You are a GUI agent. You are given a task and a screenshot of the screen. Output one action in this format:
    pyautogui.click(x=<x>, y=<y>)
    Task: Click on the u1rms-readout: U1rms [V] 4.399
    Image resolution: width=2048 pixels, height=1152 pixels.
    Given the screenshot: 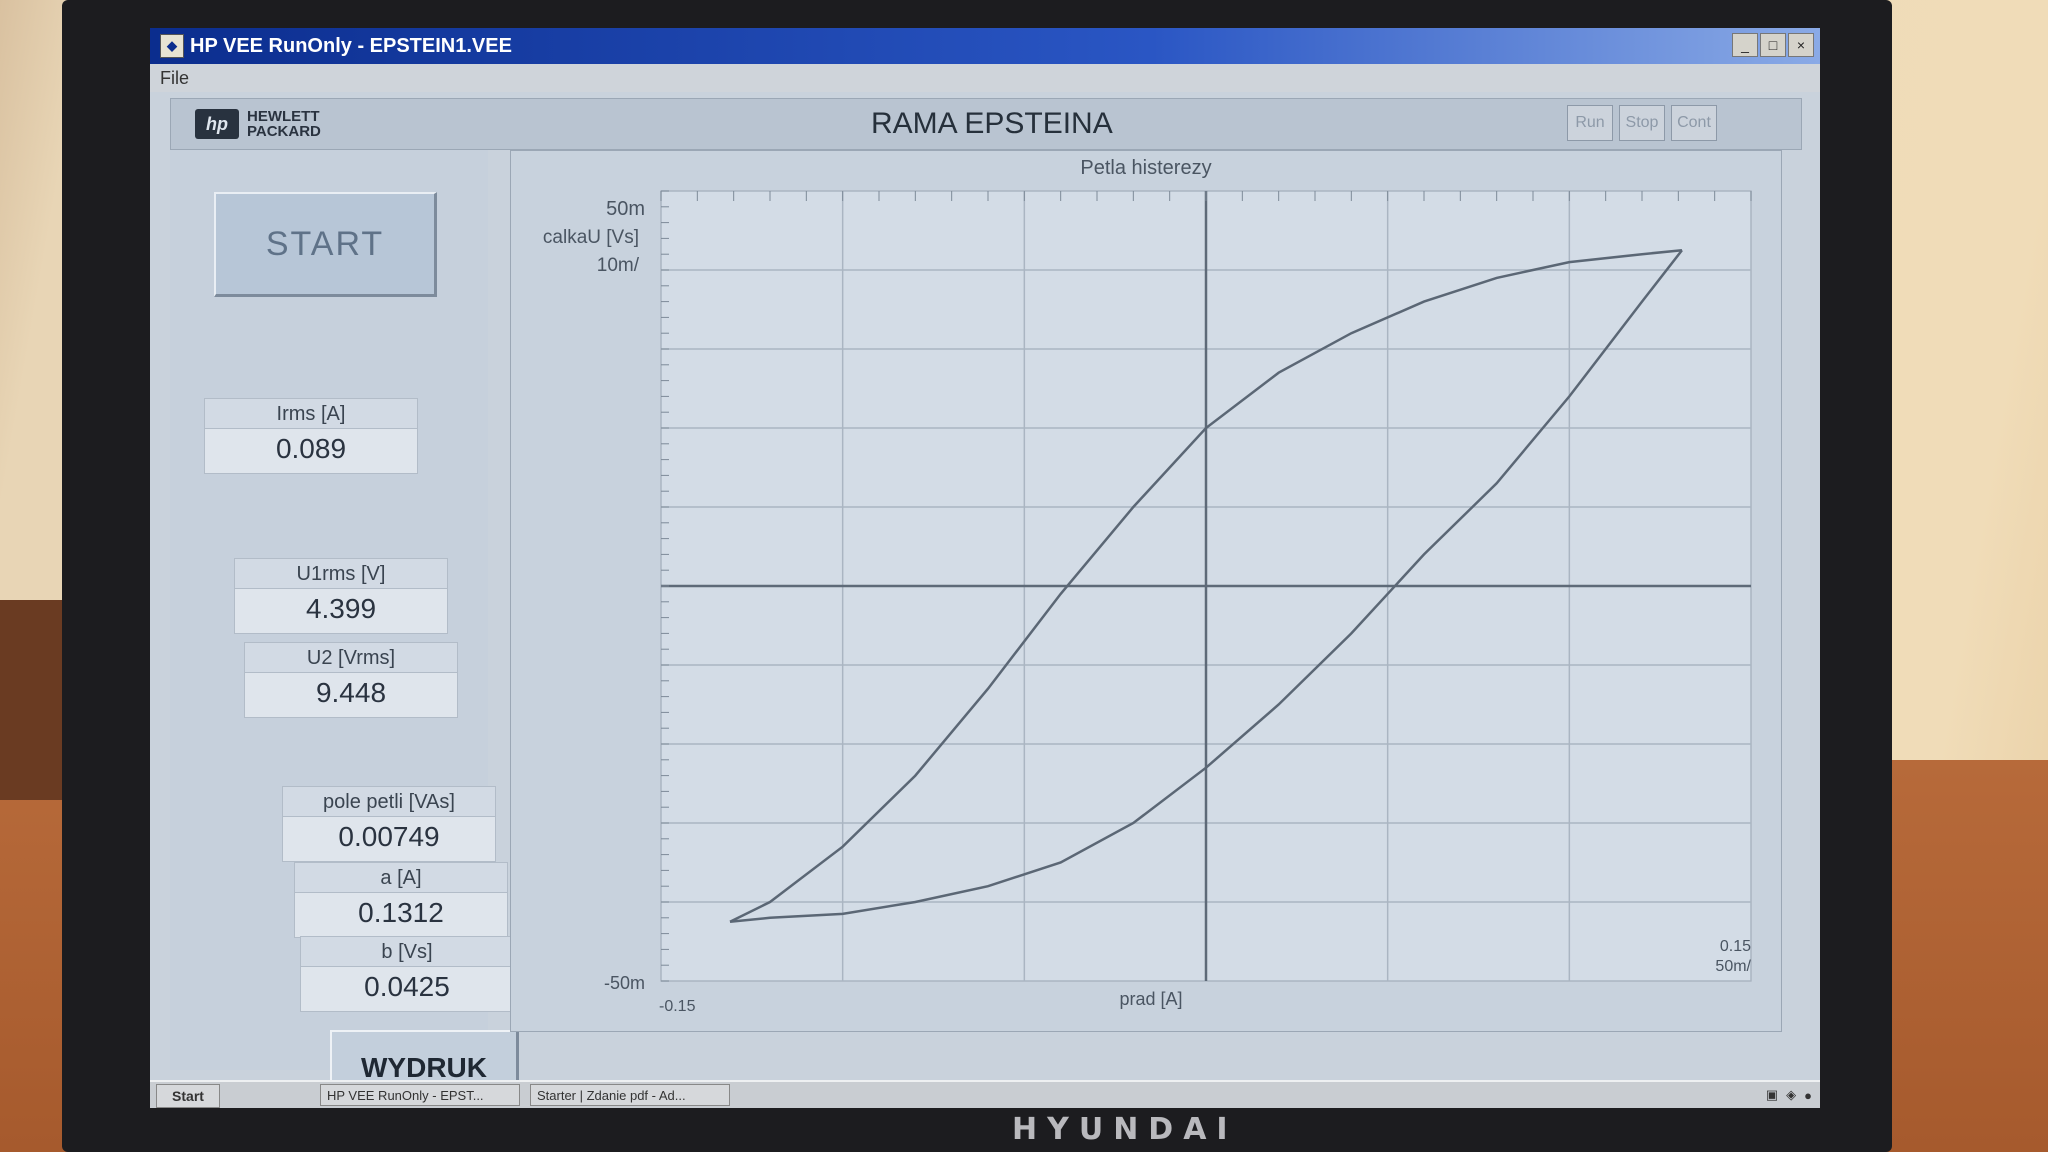 What is the action you would take?
    pyautogui.click(x=341, y=596)
    